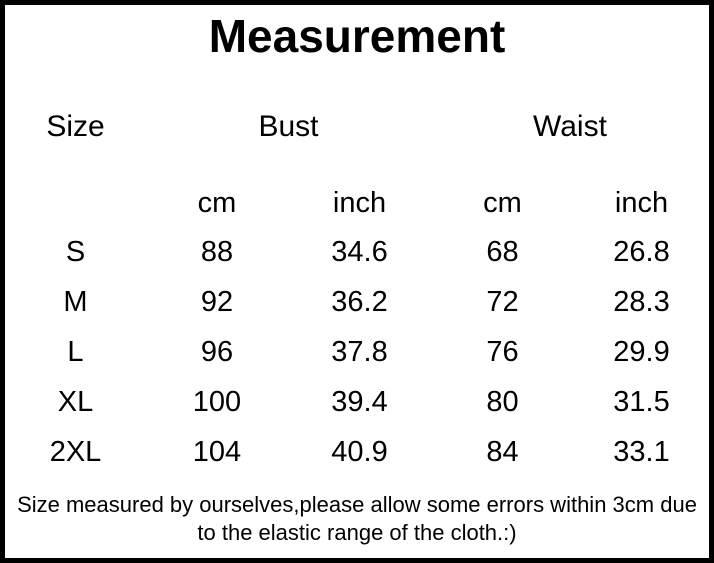 The width and height of the screenshot is (714, 563). What do you see at coordinates (502, 351) in the screenshot?
I see `waist-cm-cell: 76` at bounding box center [502, 351].